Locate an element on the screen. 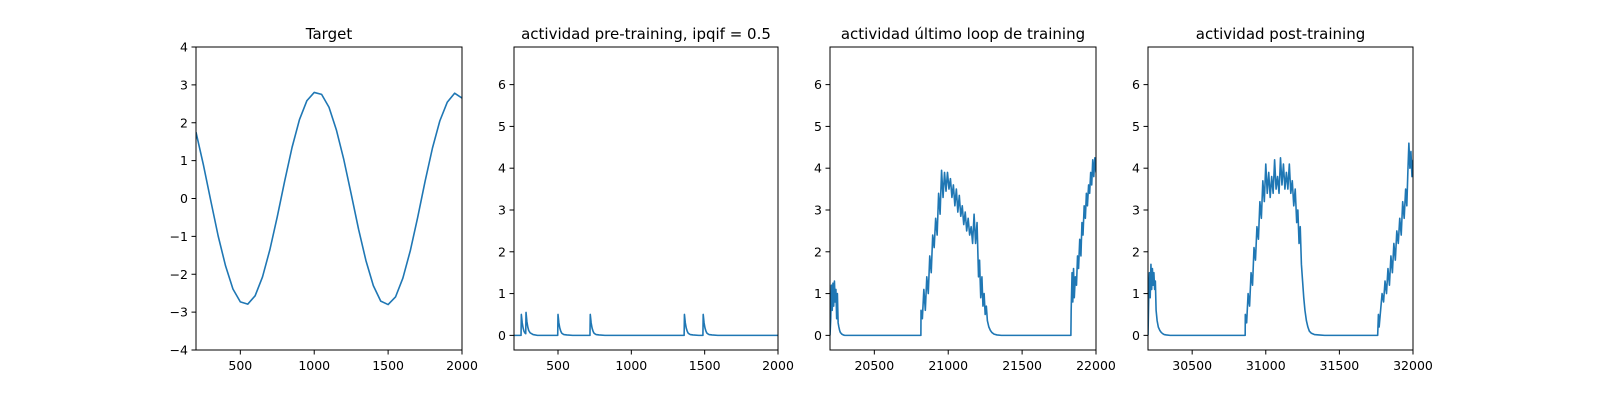 Image resolution: width=1600 pixels, height=400 pixels. x-tick-label: 20500 is located at coordinates (874, 365).